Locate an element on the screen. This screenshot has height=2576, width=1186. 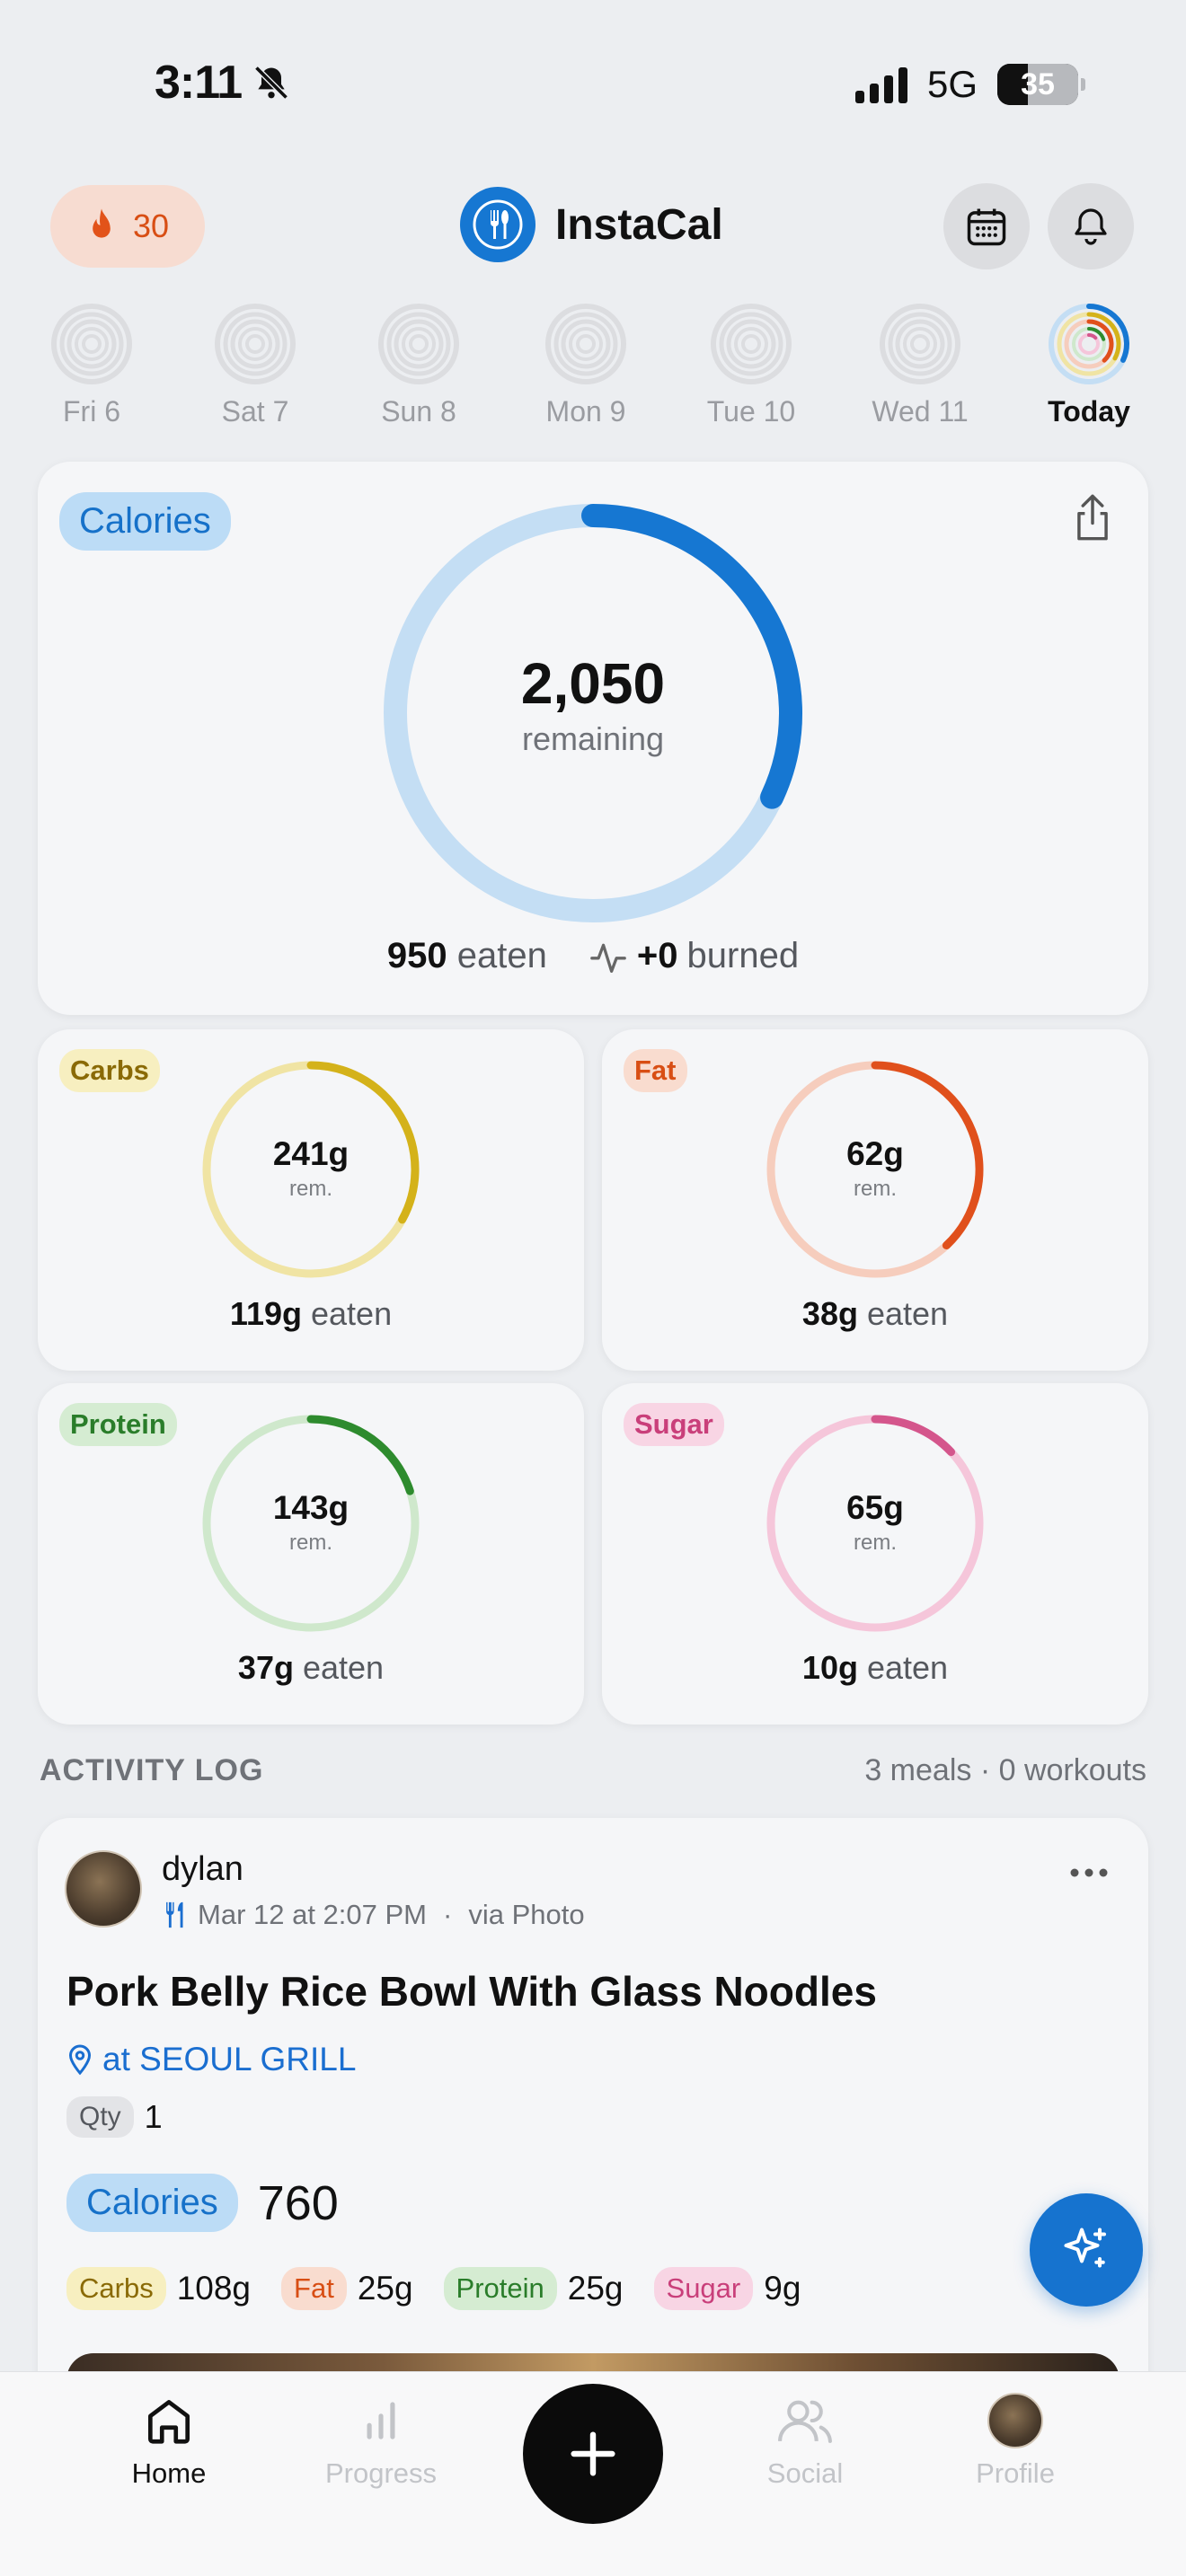
day-label: Tue 10 is located at coordinates (751, 411).